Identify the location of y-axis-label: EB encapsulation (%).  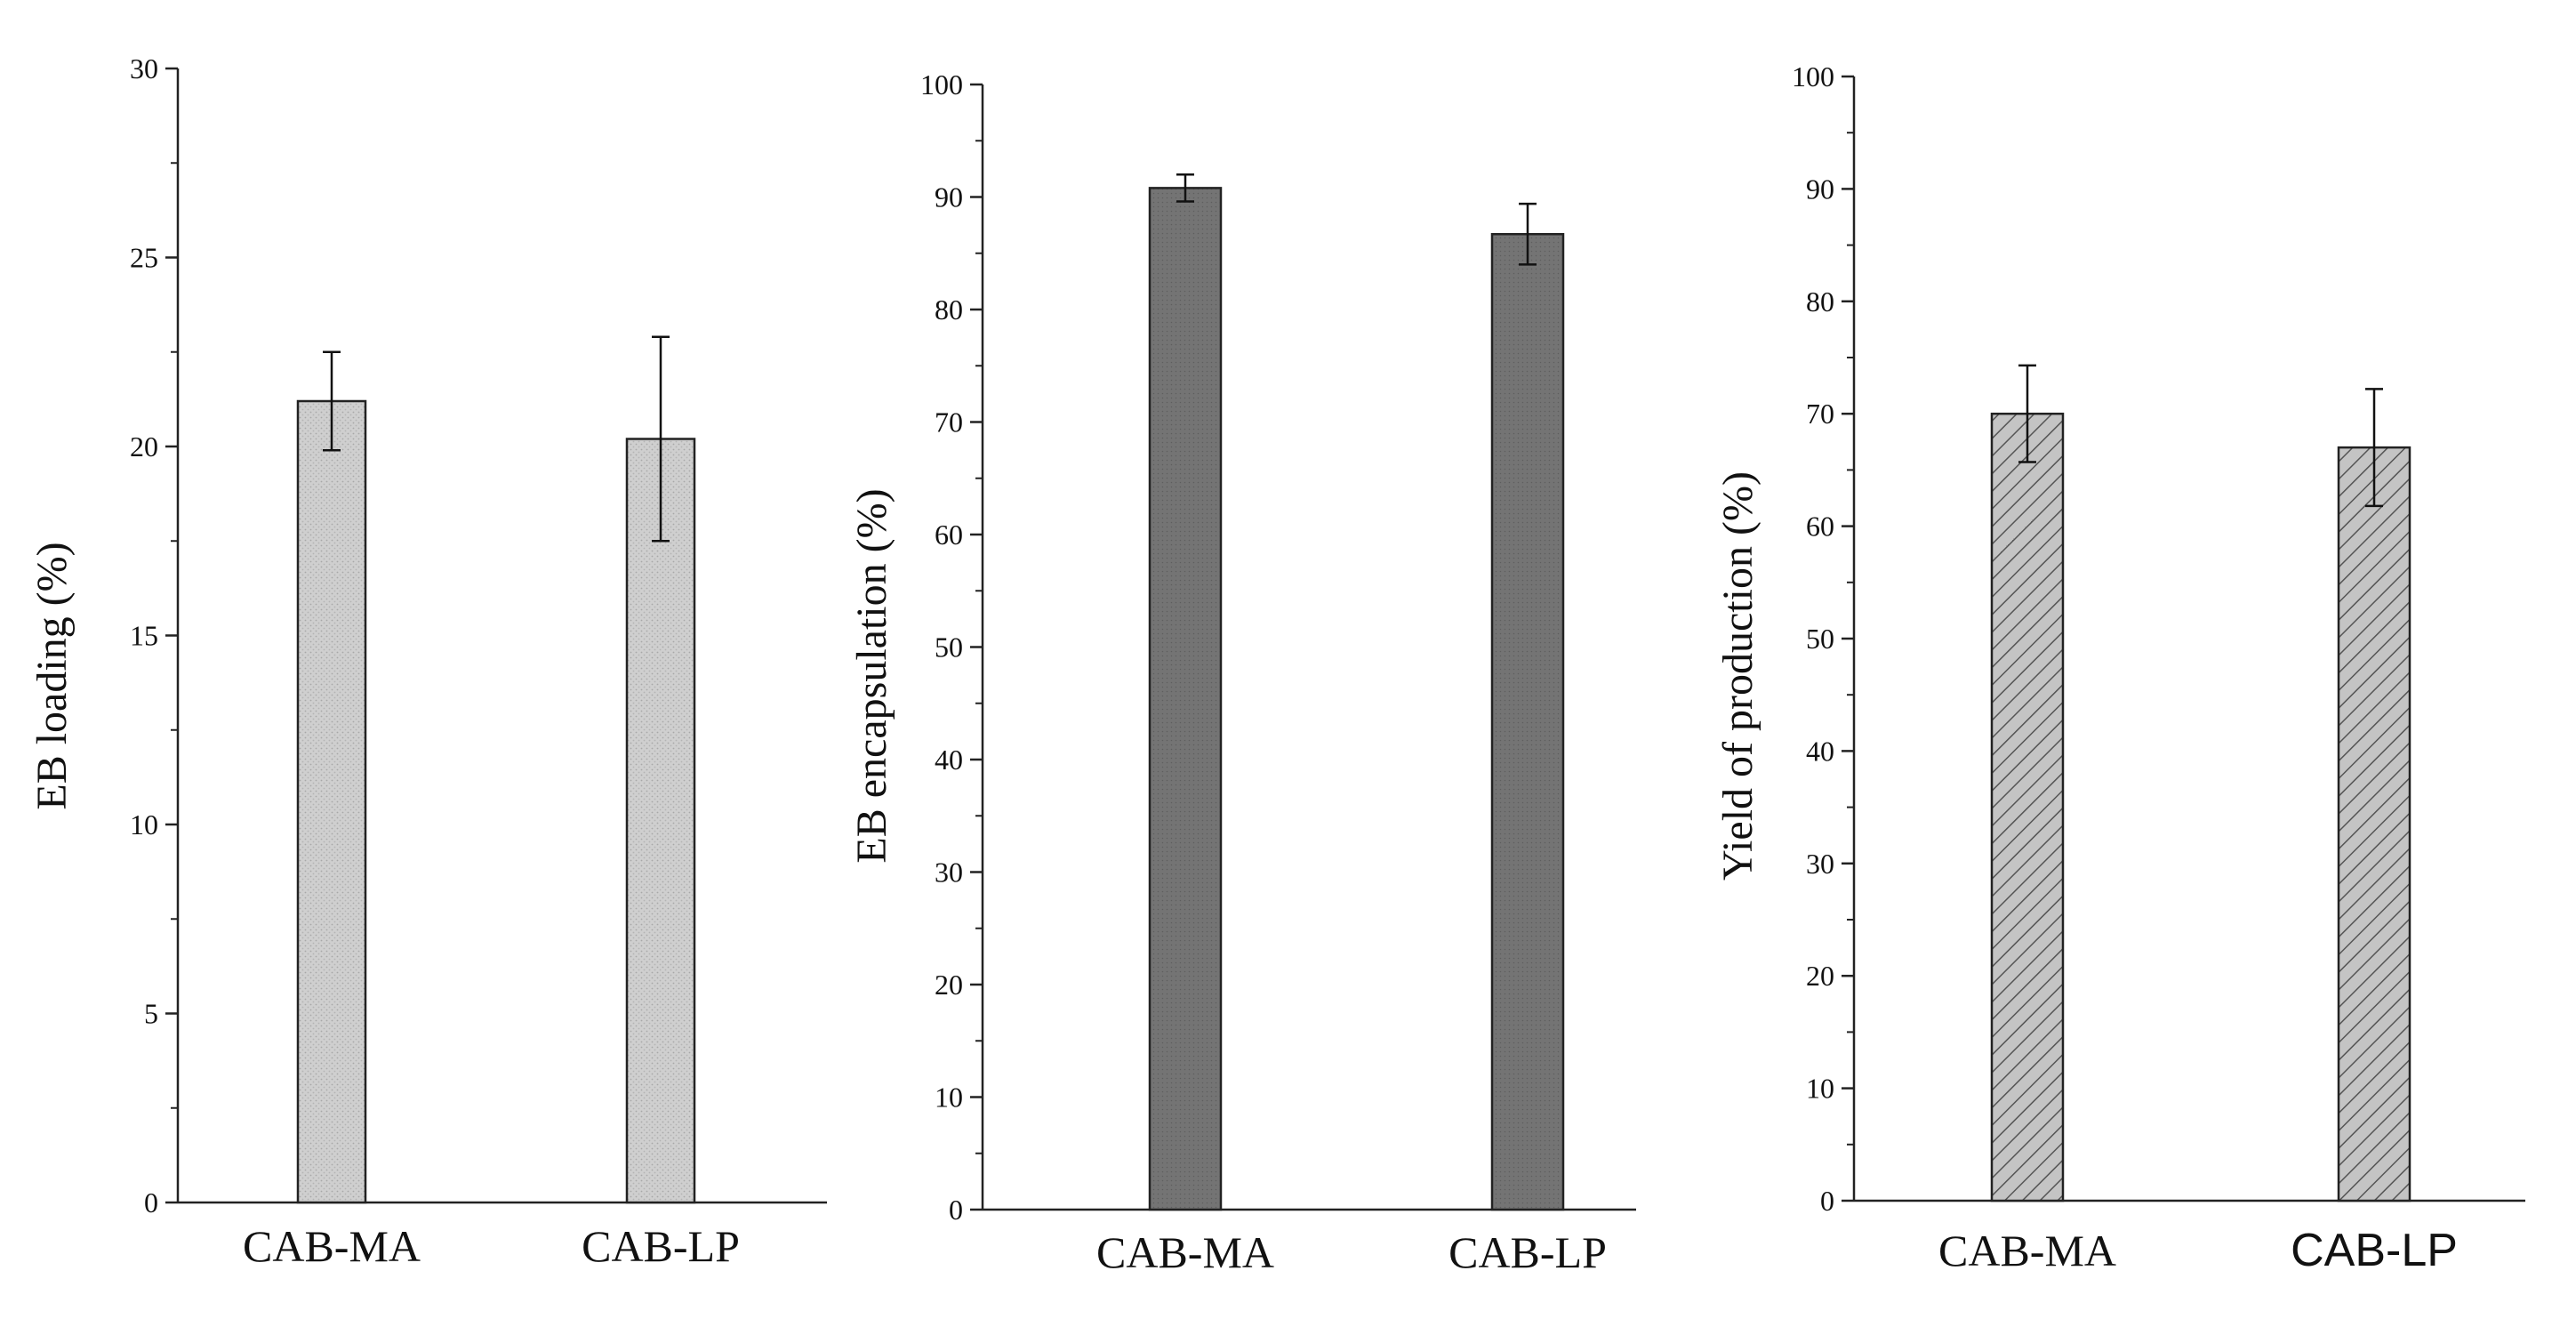
(871, 675).